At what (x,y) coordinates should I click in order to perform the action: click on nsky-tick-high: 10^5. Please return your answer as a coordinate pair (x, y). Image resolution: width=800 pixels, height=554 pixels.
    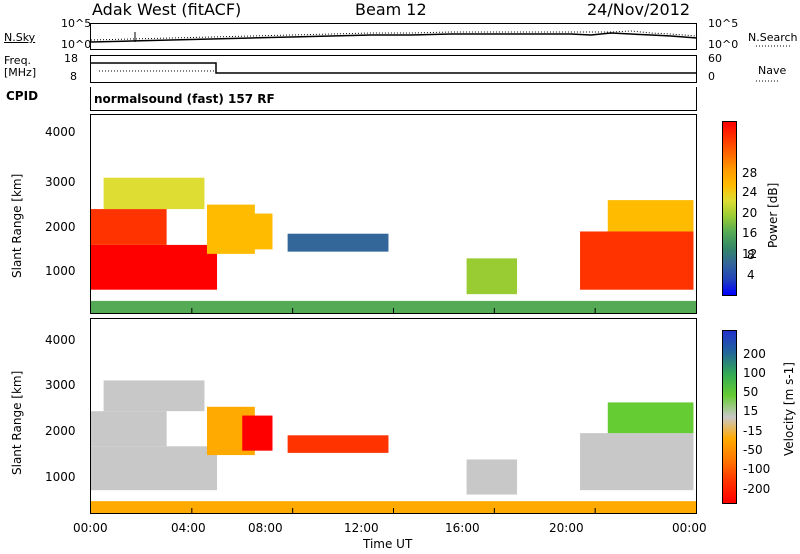
    Looking at the image, I should click on (76, 23).